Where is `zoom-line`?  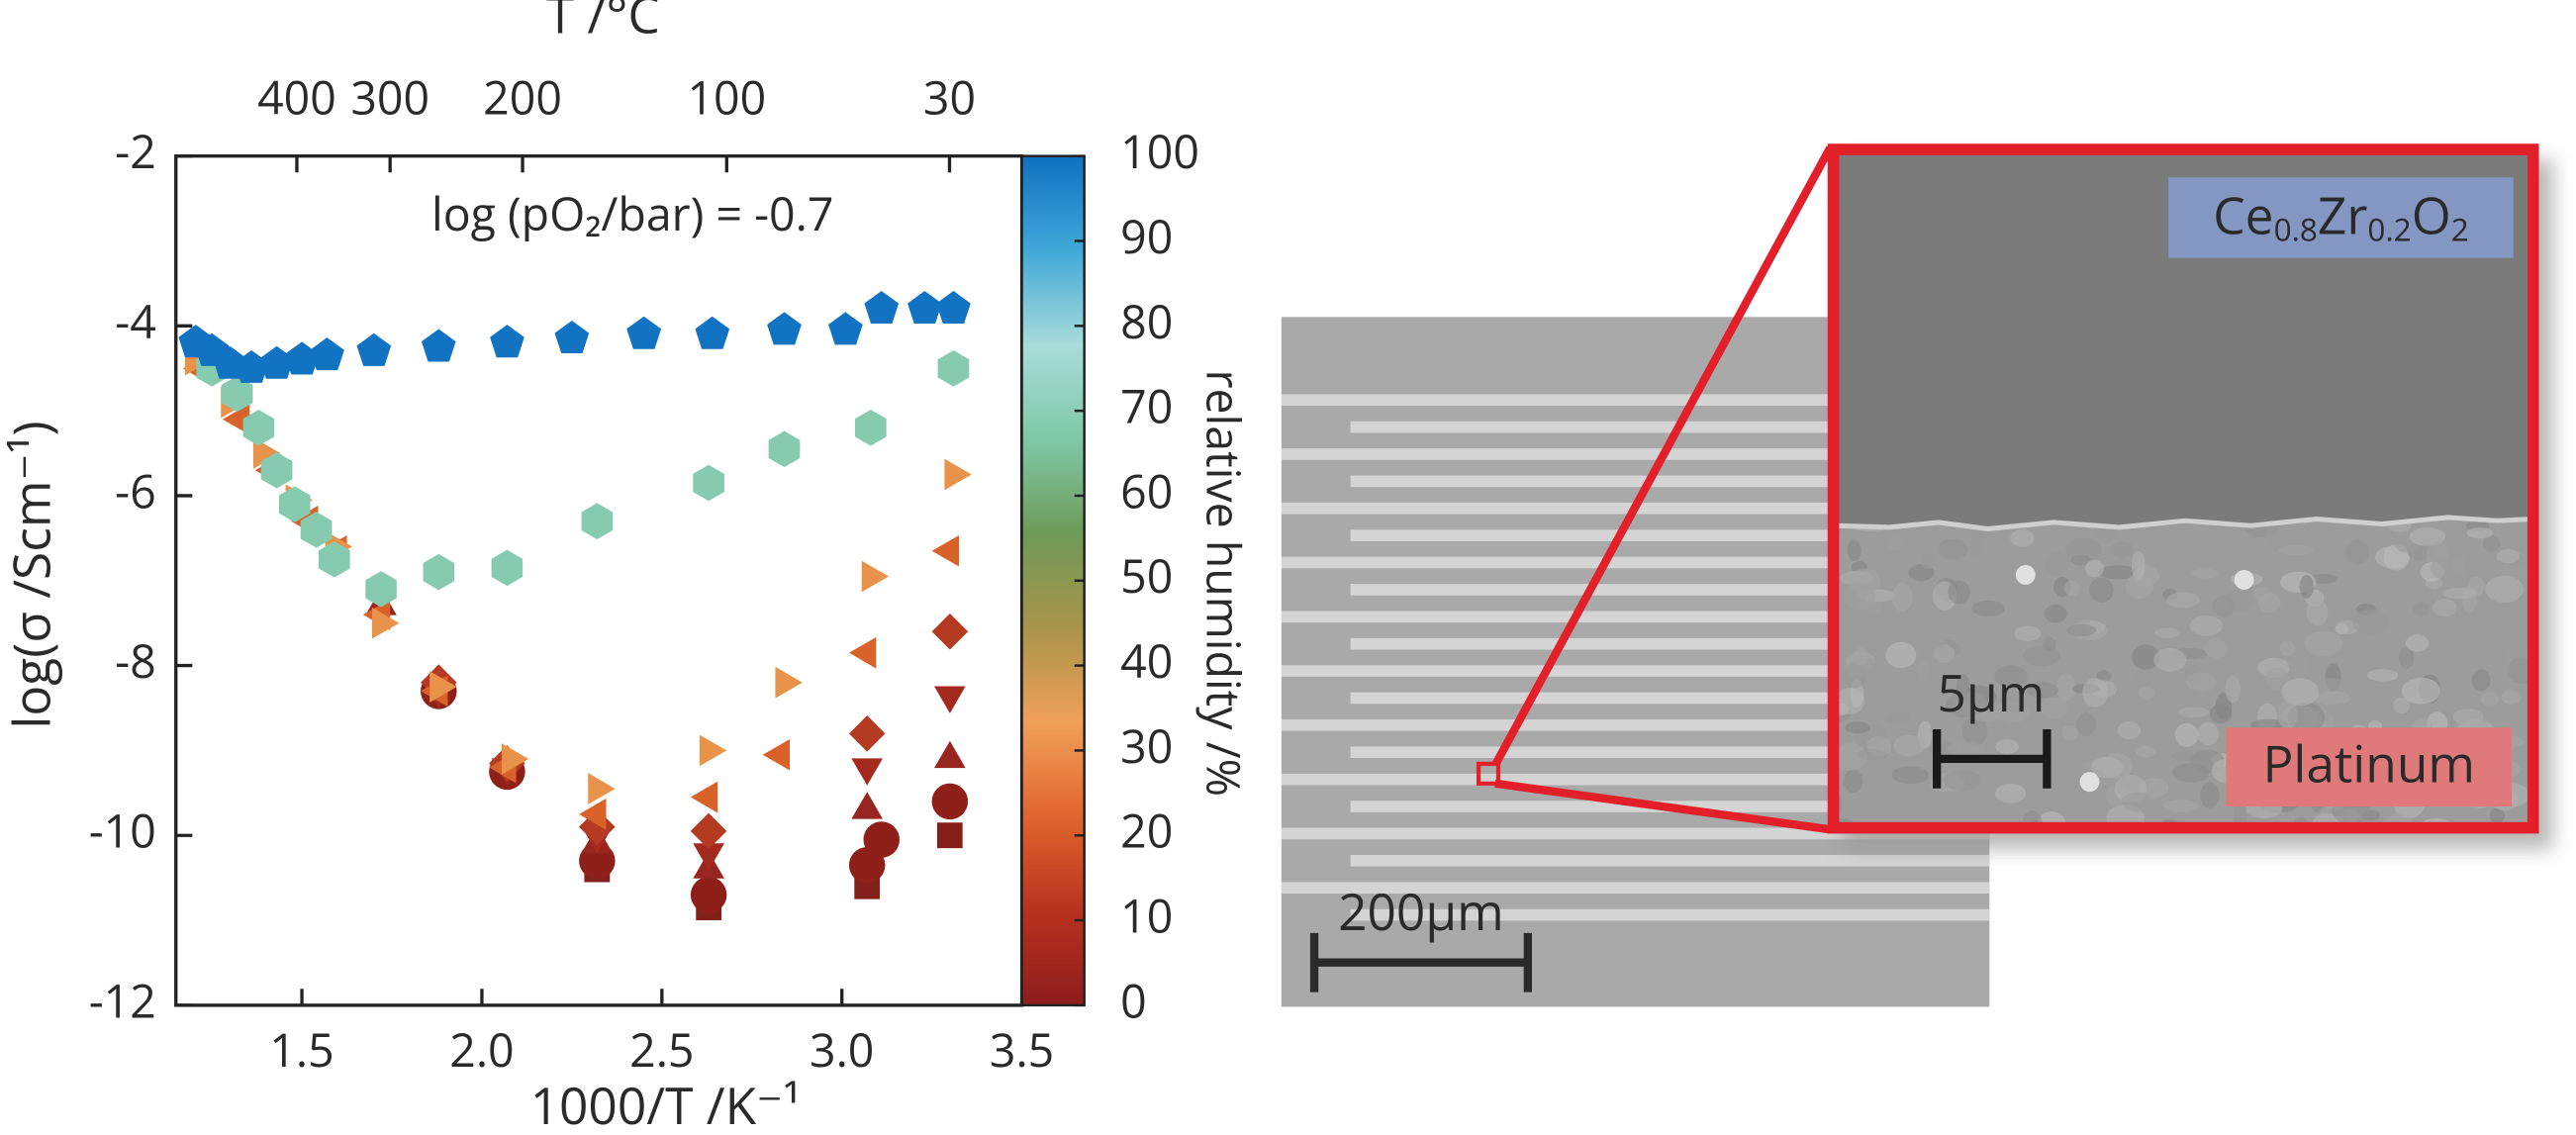 zoom-line is located at coordinates (1662, 806).